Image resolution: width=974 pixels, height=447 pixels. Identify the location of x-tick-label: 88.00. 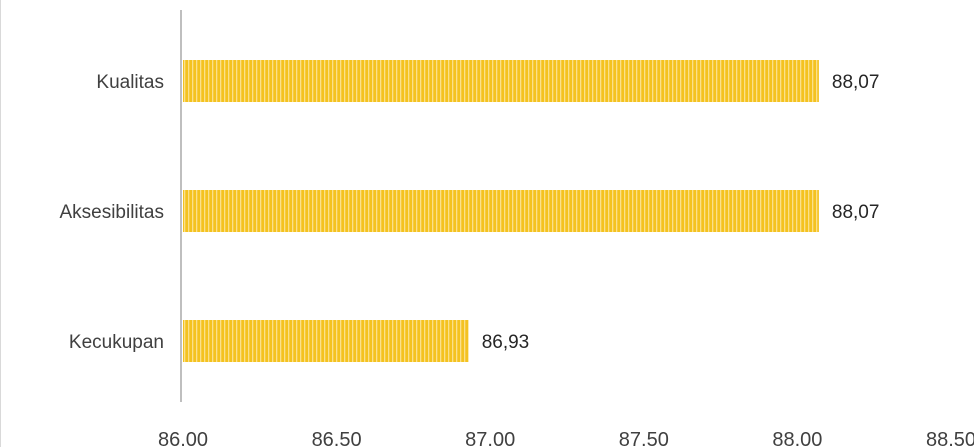
(797, 438).